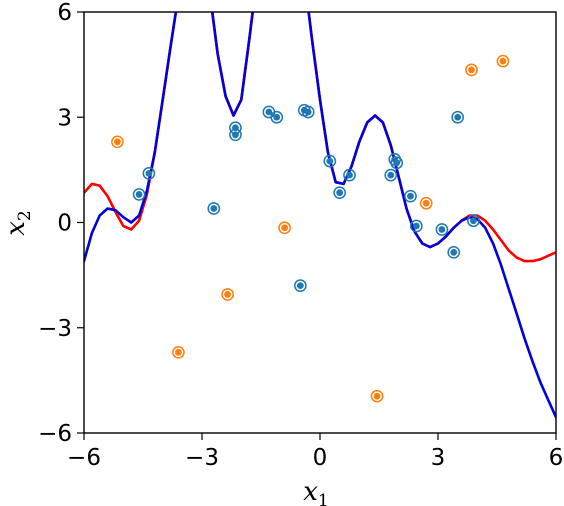 The height and width of the screenshot is (506, 564). Describe the element at coordinates (202, 458) in the screenshot. I see `x-tick-label: −3` at that location.